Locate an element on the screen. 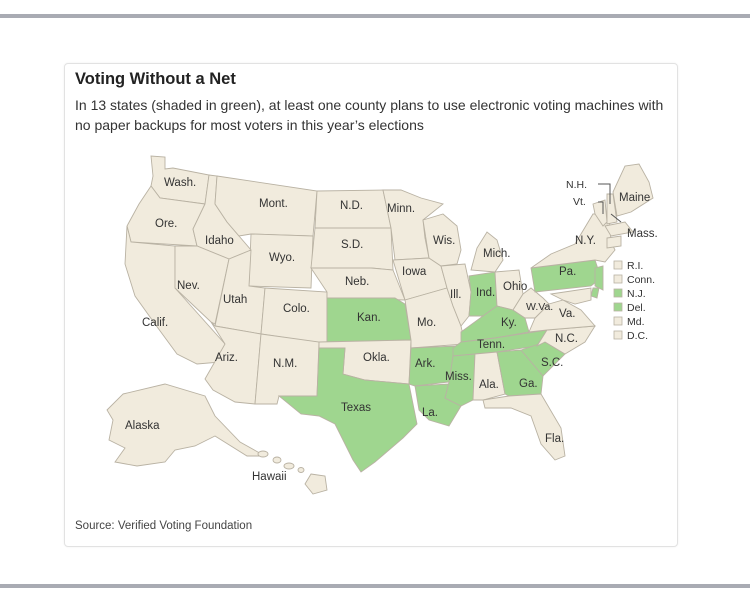  label-nd: N.D. is located at coordinates (351, 206).